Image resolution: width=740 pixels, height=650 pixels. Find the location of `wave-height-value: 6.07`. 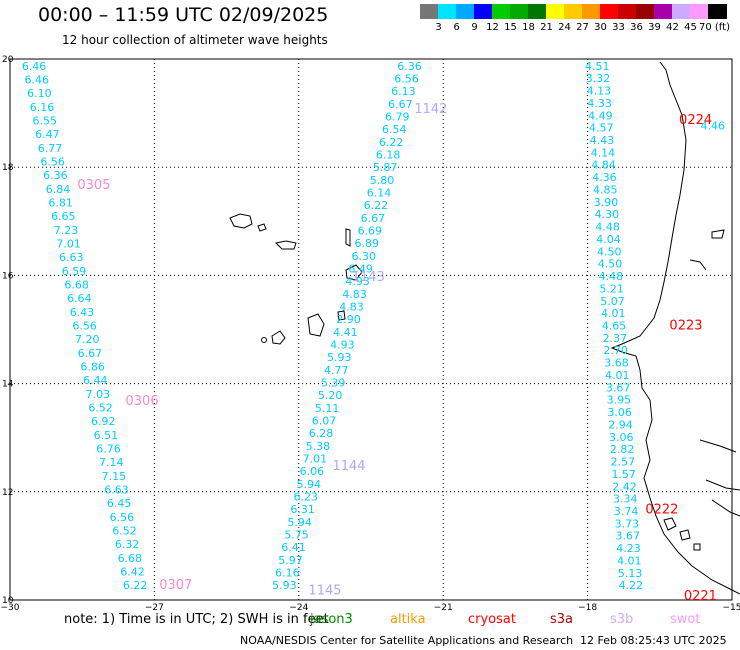

wave-height-value: 6.07 is located at coordinates (324, 421).